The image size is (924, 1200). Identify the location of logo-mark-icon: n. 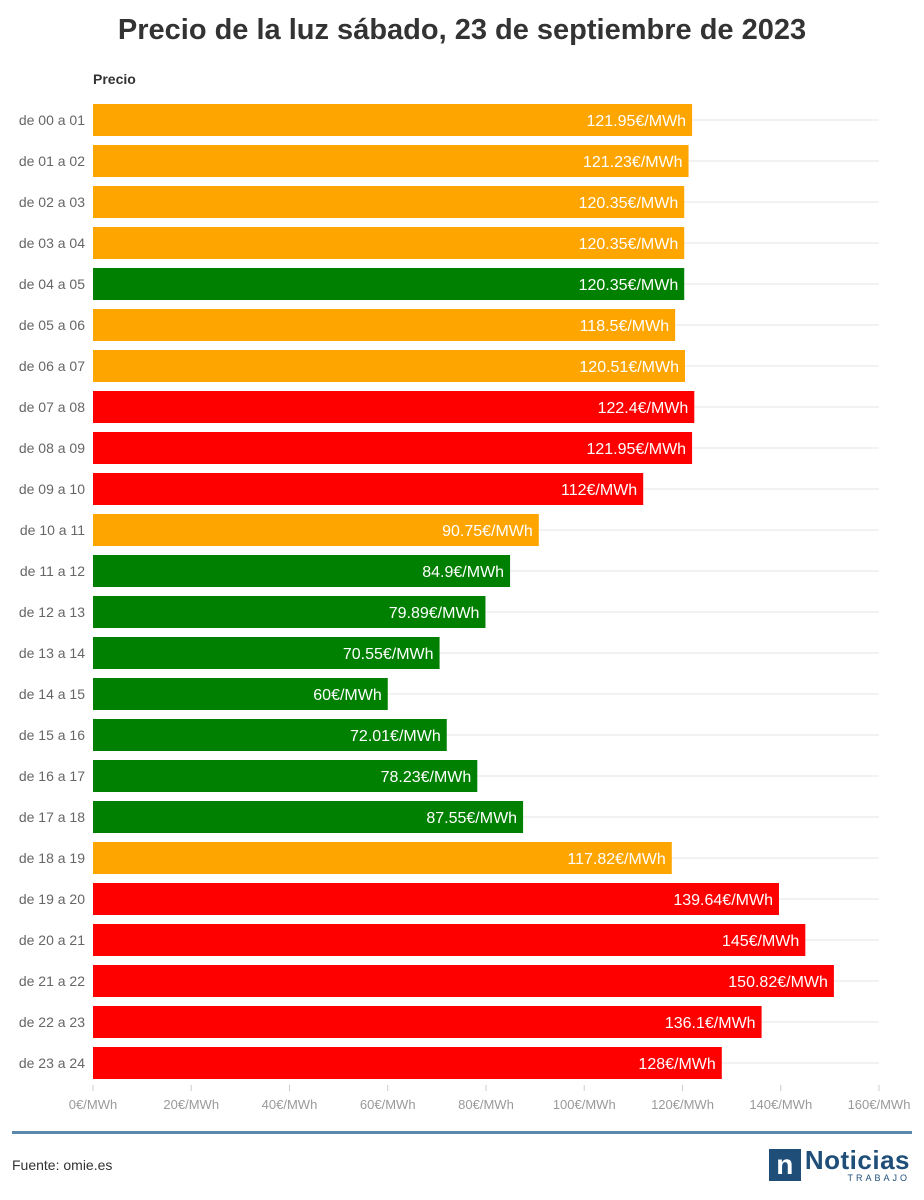
(784, 1165).